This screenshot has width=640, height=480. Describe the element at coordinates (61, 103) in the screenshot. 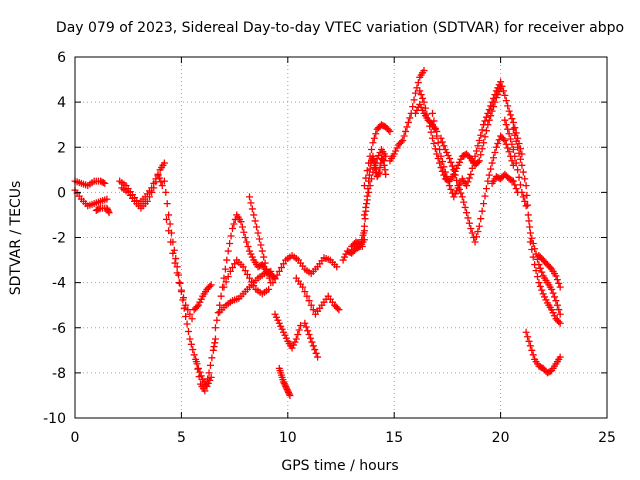

I see `y-tick-label: 4` at that location.